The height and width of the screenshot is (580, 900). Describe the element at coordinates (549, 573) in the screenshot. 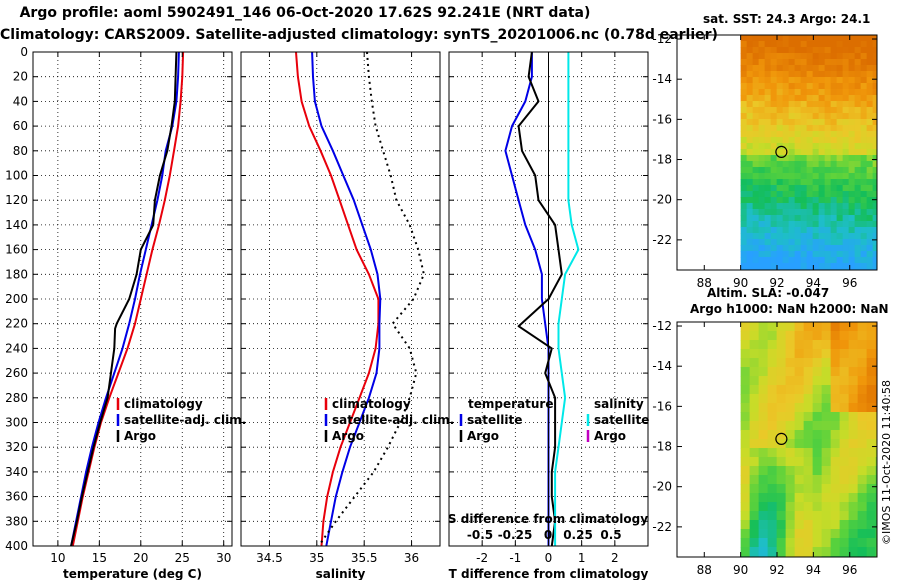

I see `x-axis-label: T difference from climatology` at that location.